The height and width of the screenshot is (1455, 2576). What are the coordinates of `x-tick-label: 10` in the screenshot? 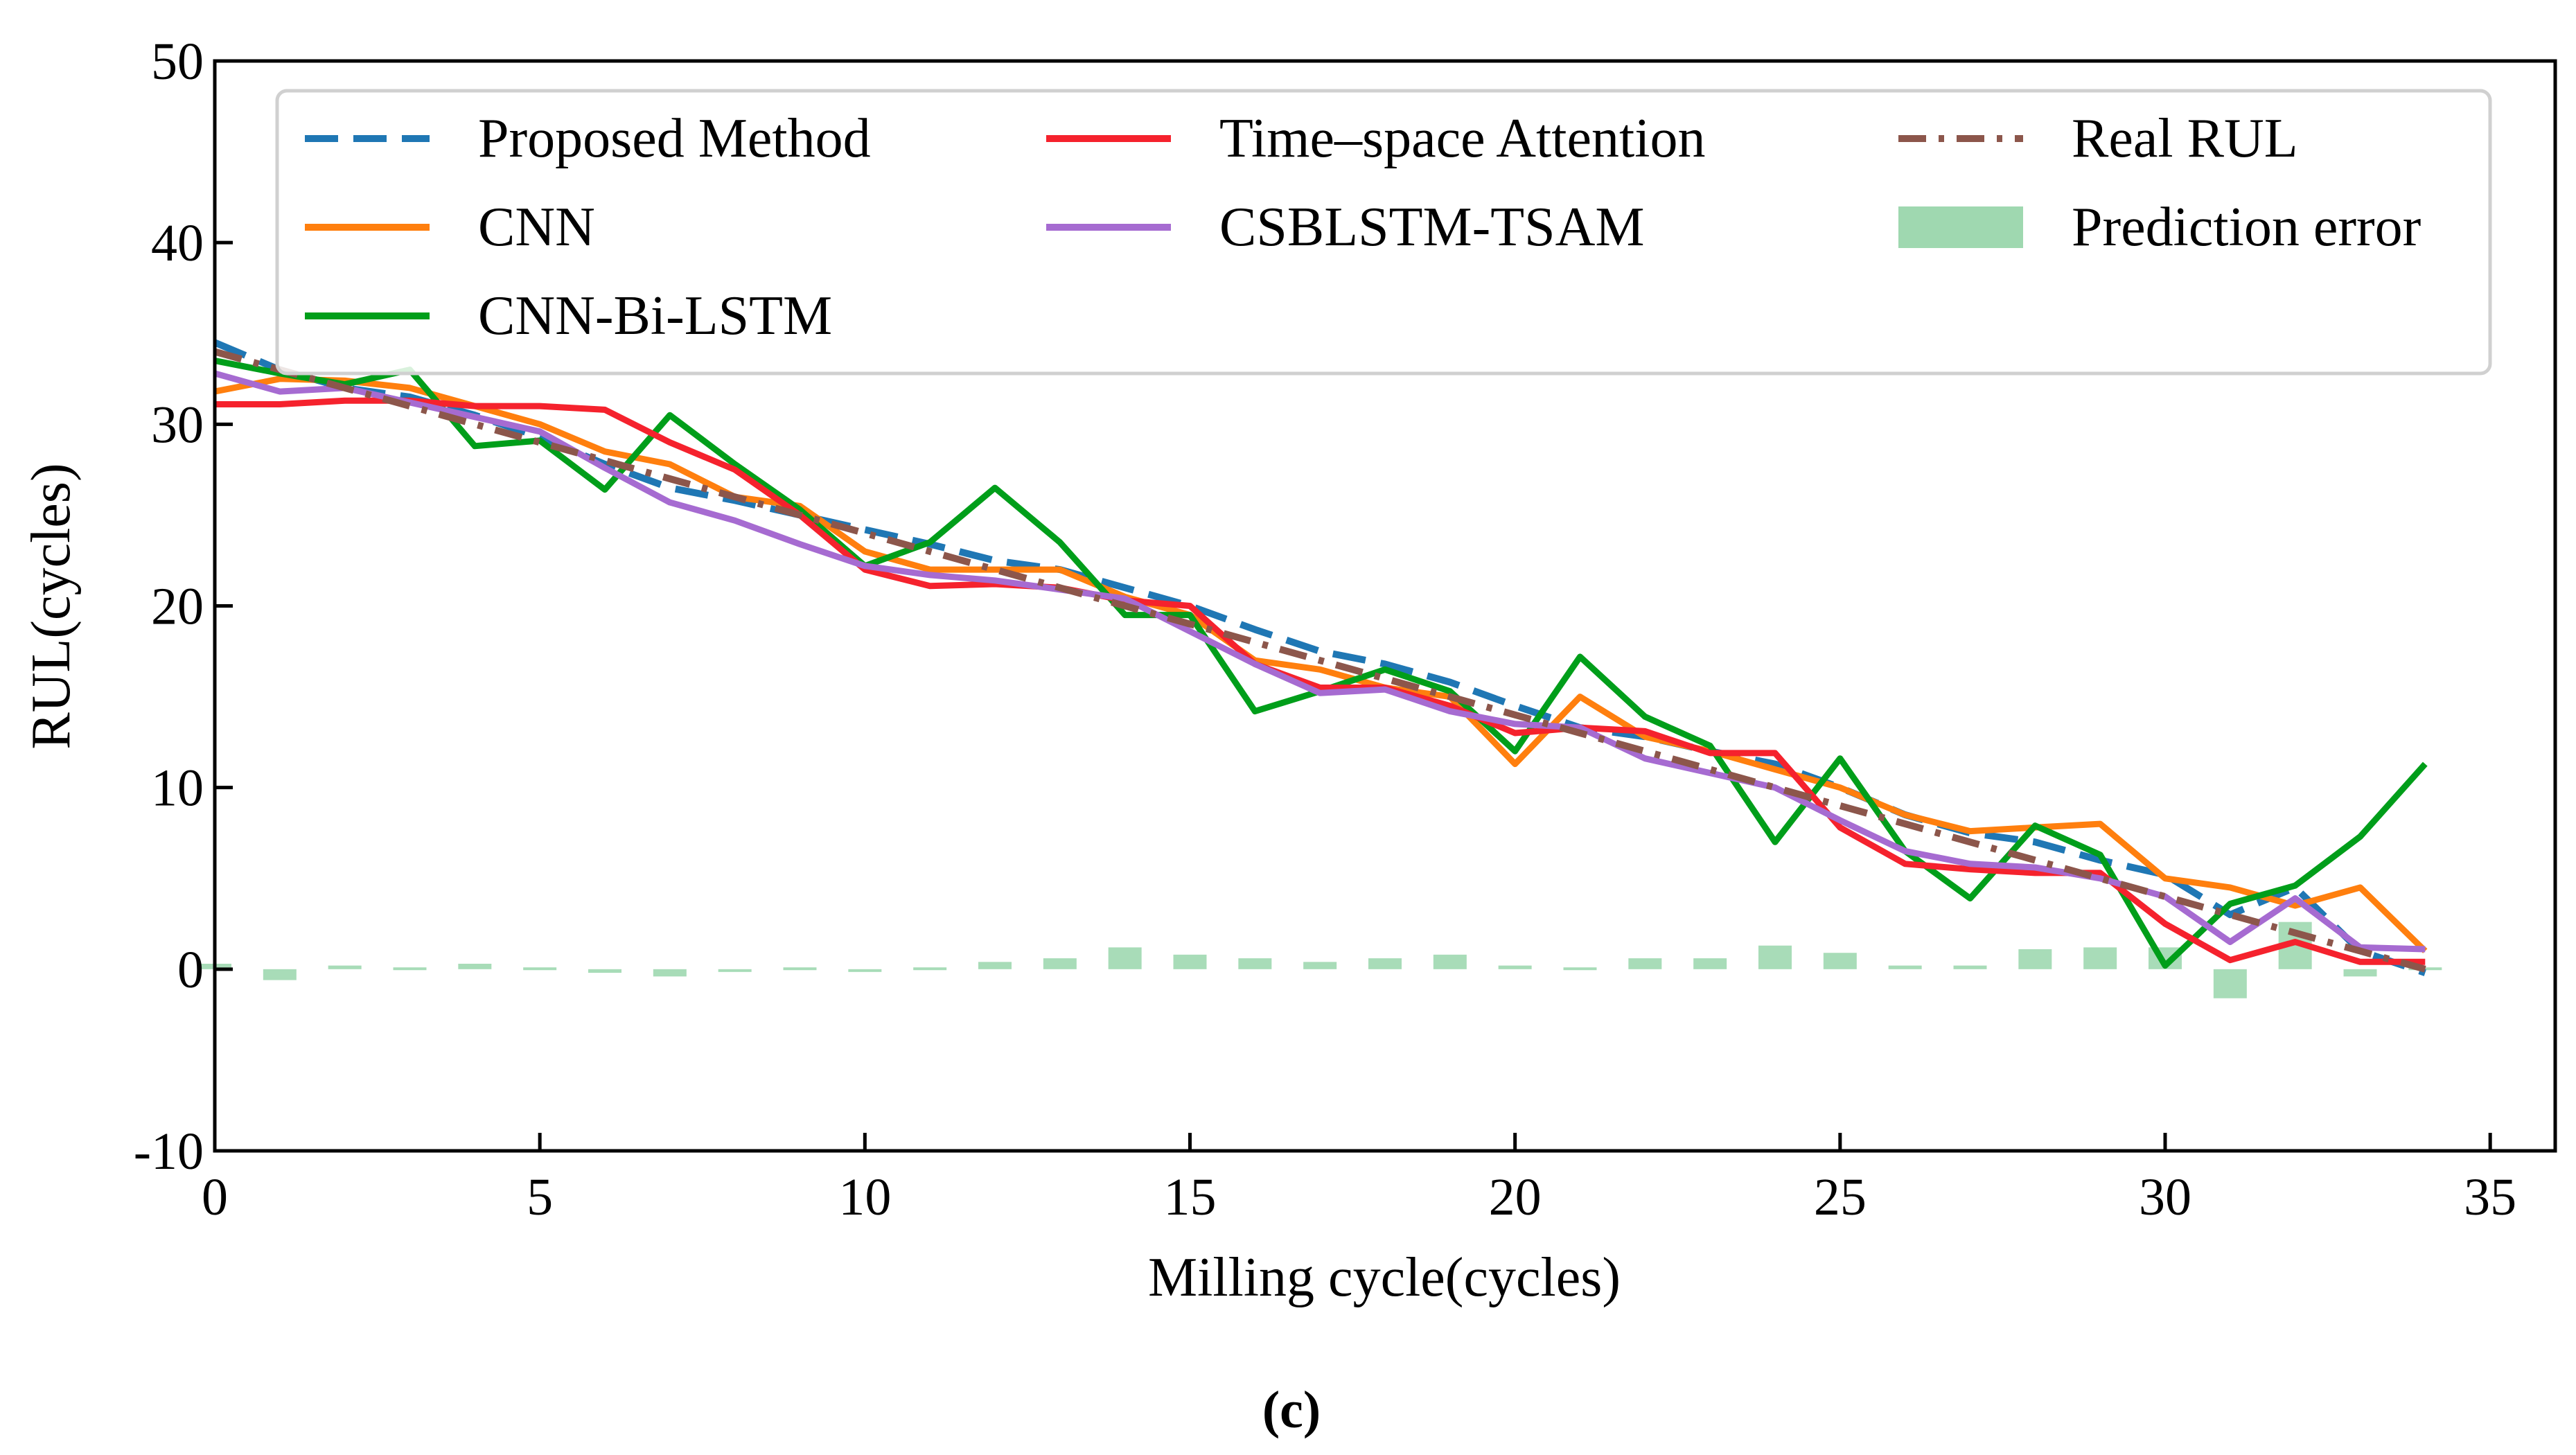 It's located at (864, 1197).